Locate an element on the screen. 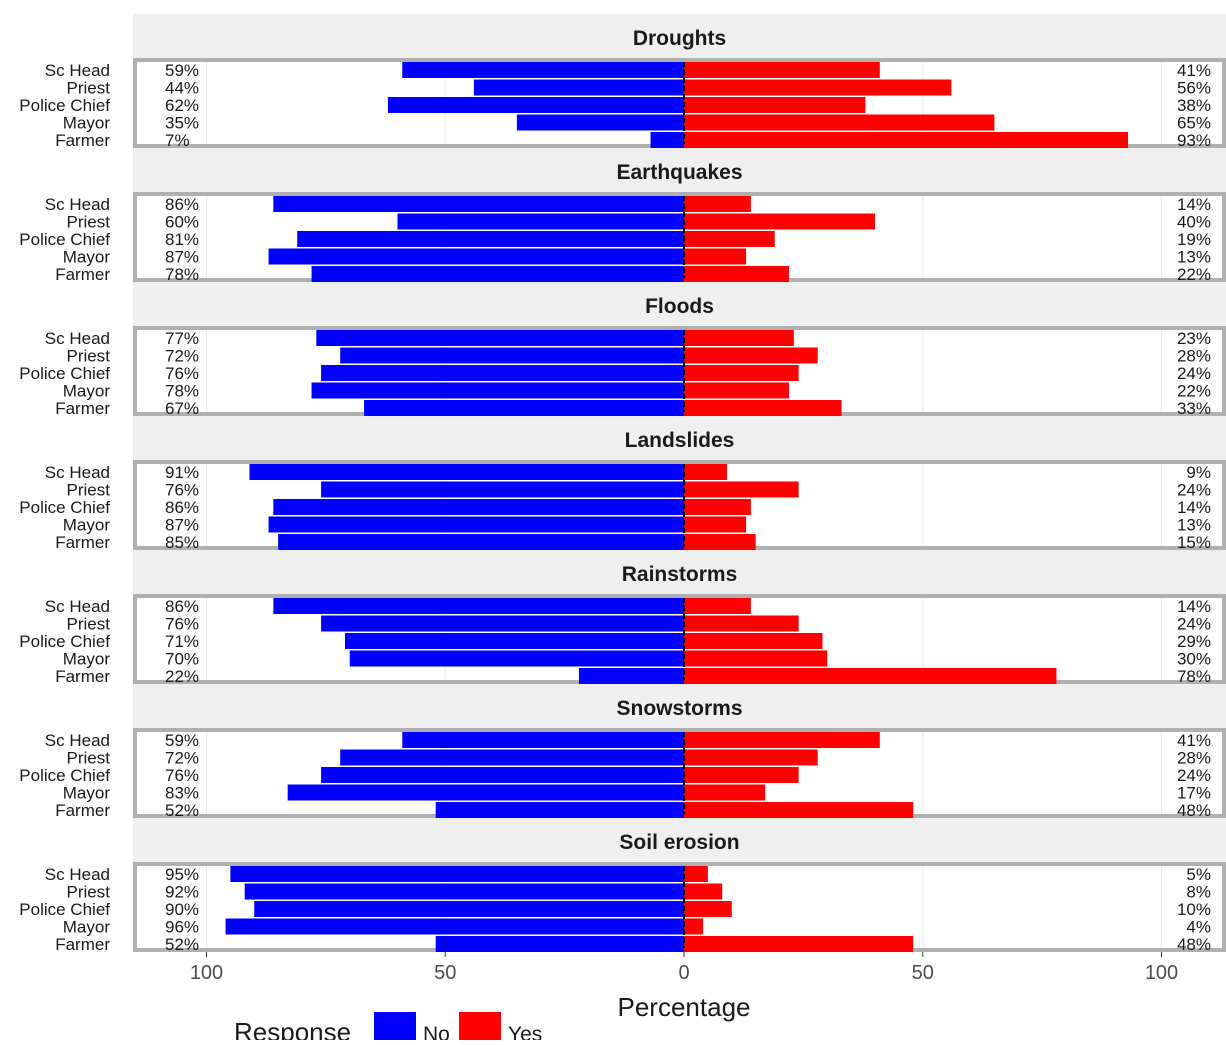 This screenshot has width=1226, height=1045. yes-percent-label: 93% is located at coordinates (1194, 140).